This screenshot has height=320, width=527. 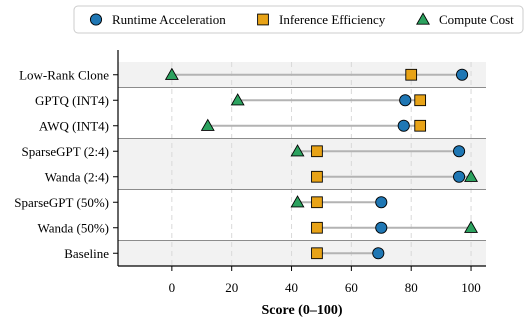 What do you see at coordinates (459, 176) in the screenshot?
I see `marker-series0-row4` at bounding box center [459, 176].